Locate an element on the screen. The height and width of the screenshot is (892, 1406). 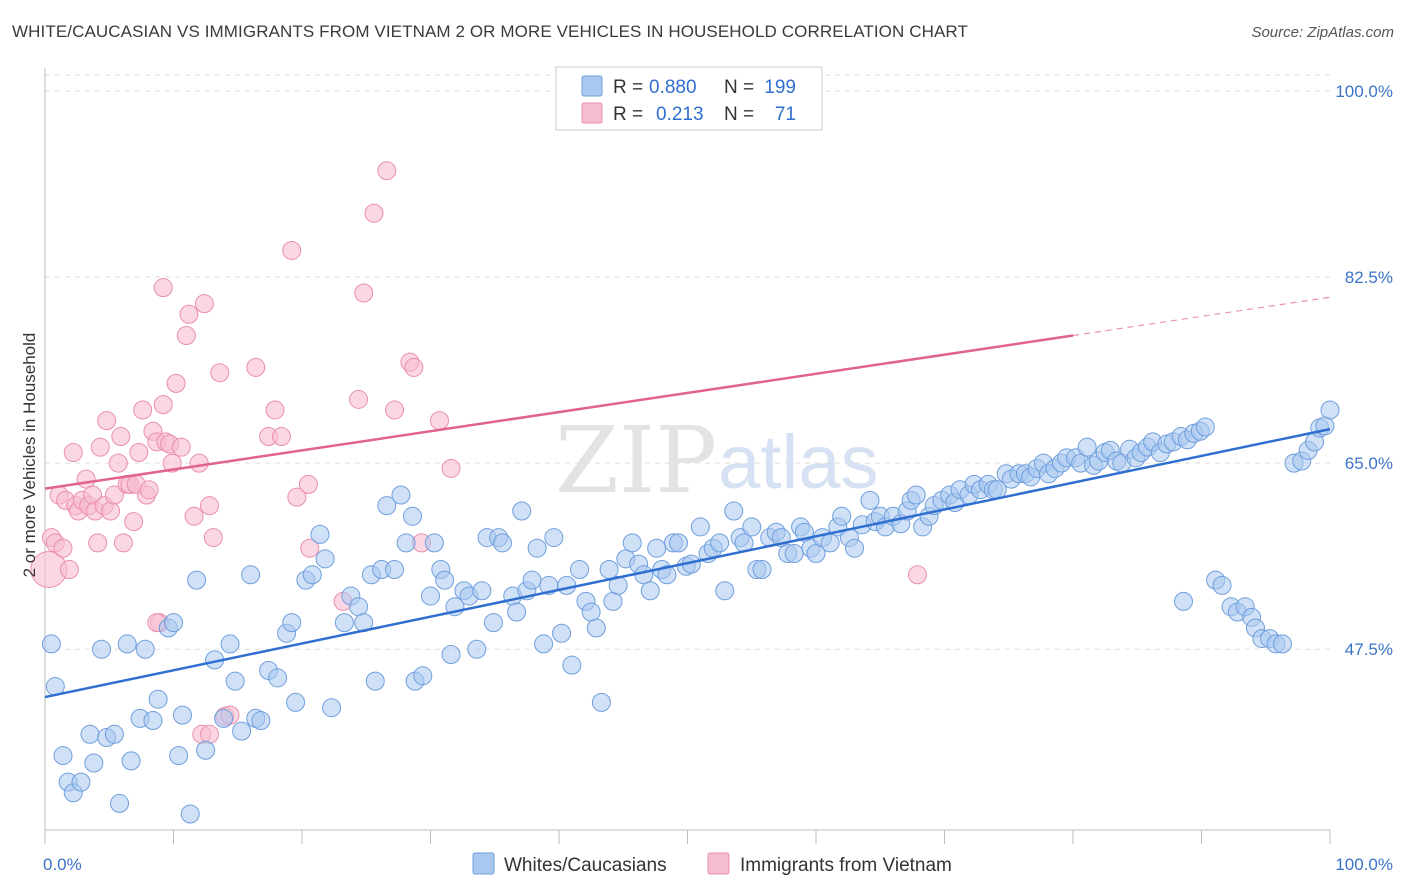
legend-n-value-2: 71 is located at coordinates (785, 114).